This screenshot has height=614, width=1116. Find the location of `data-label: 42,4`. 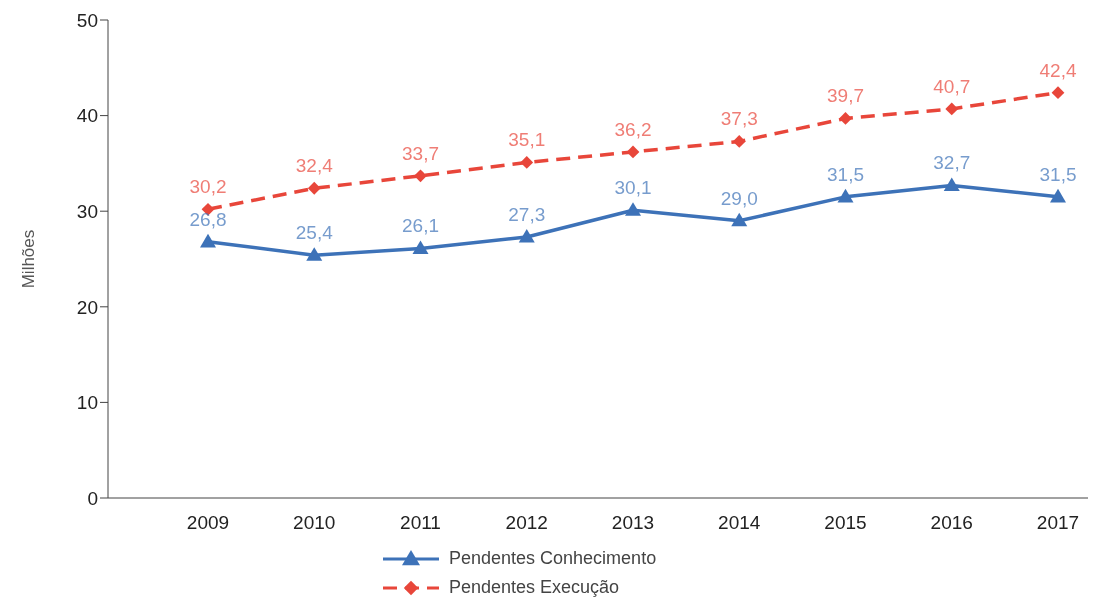

data-label: 42,4 is located at coordinates (1058, 70).